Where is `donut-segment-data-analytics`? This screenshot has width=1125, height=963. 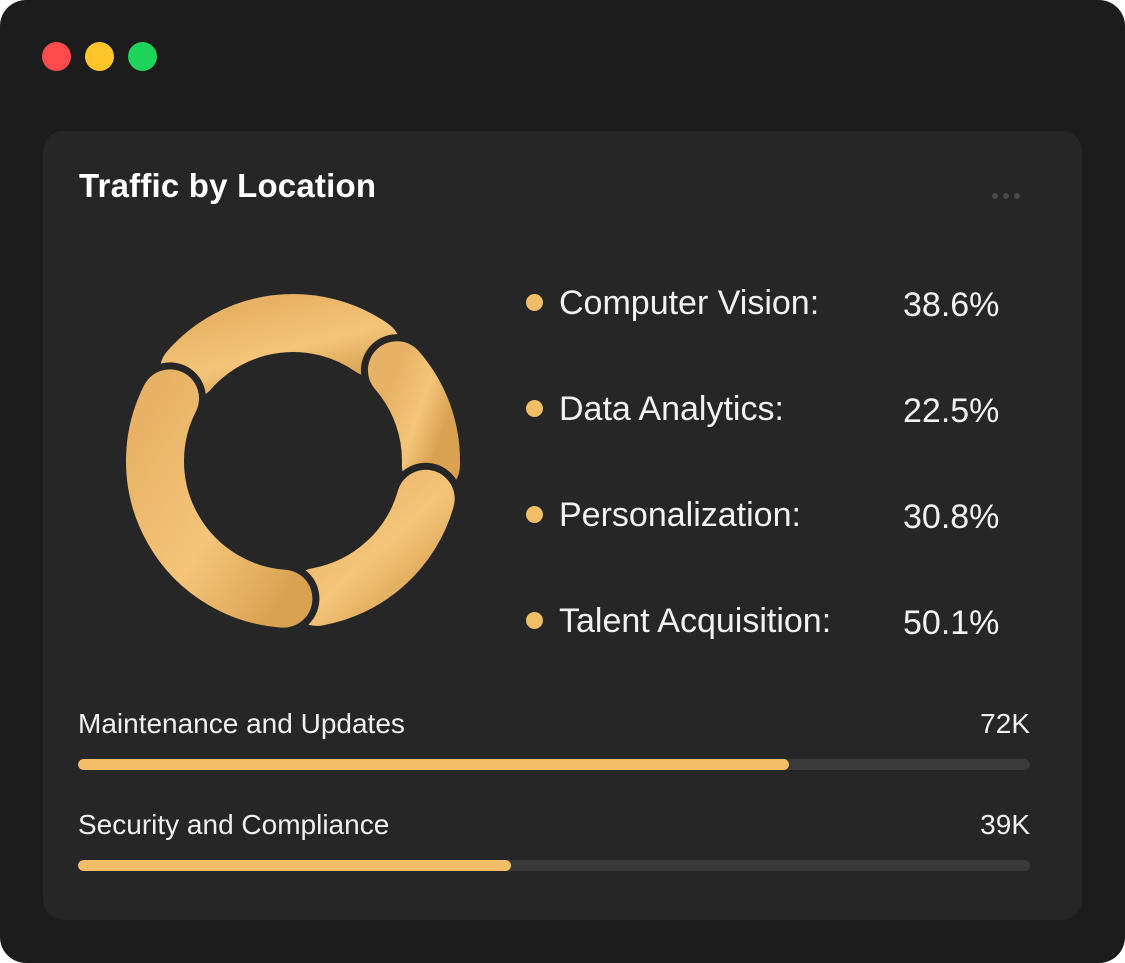 donut-segment-data-analytics is located at coordinates (413, 418).